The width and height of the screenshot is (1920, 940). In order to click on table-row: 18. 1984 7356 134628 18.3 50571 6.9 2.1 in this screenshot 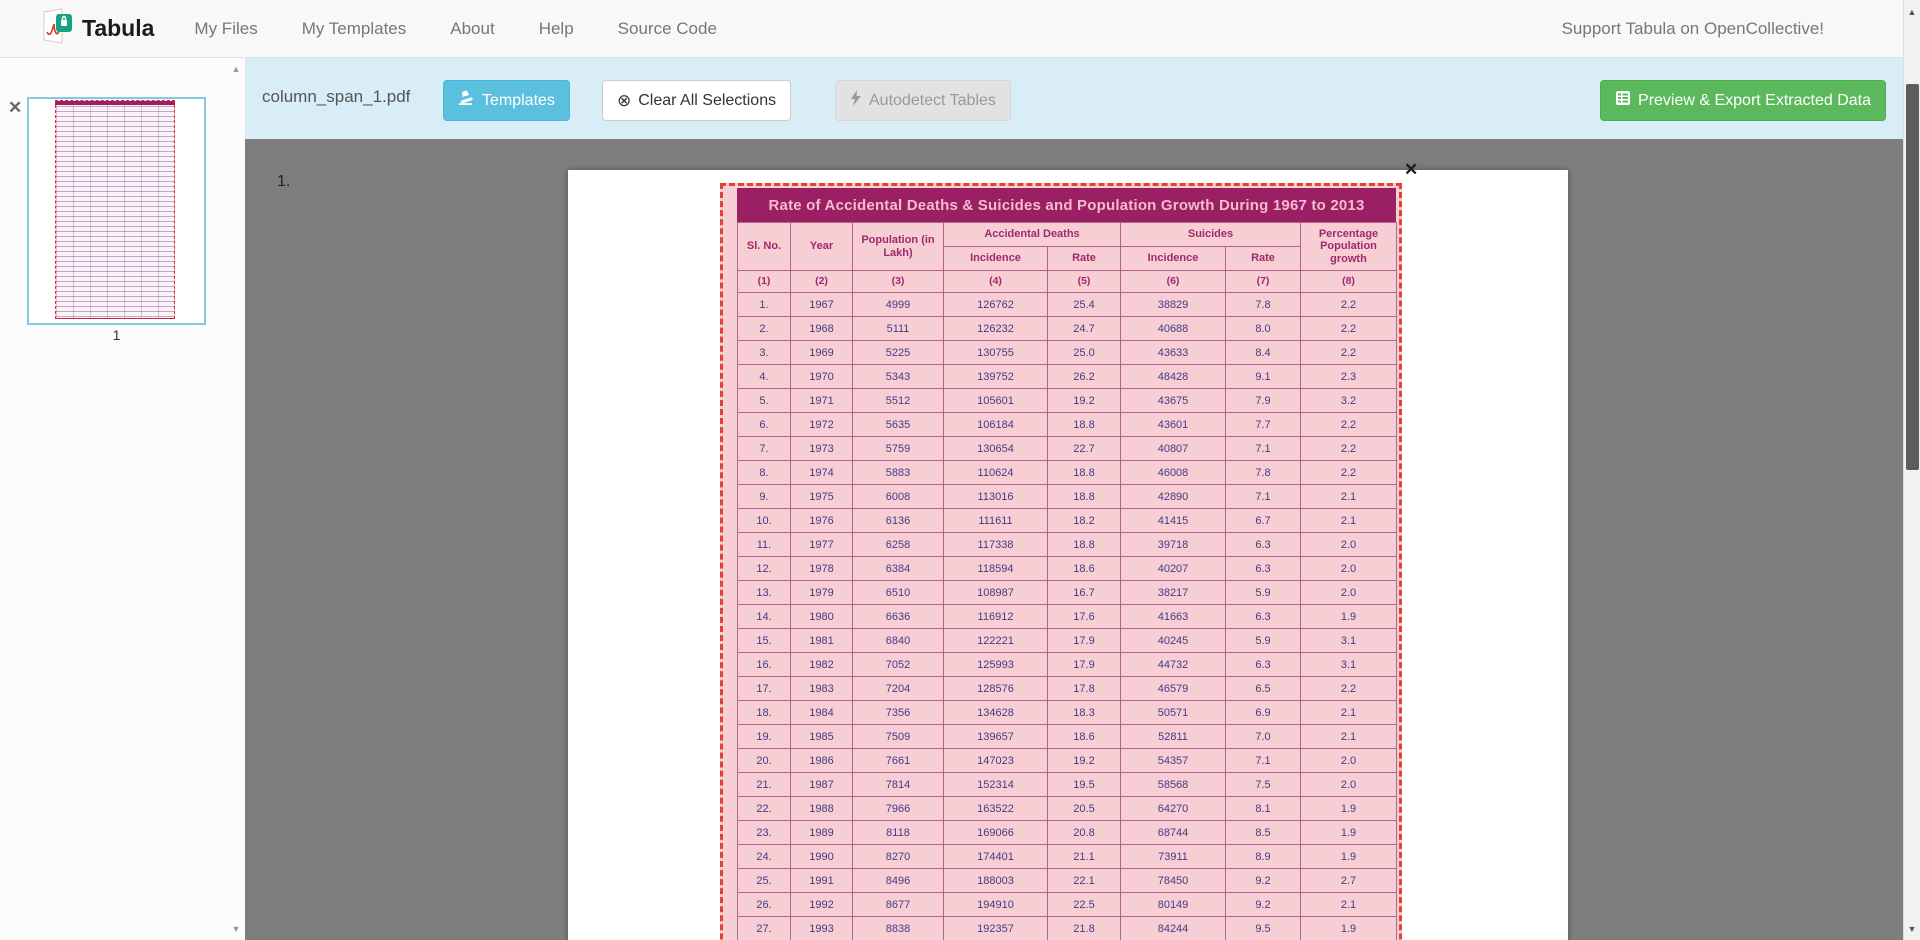, I will do `click(1067, 712)`.